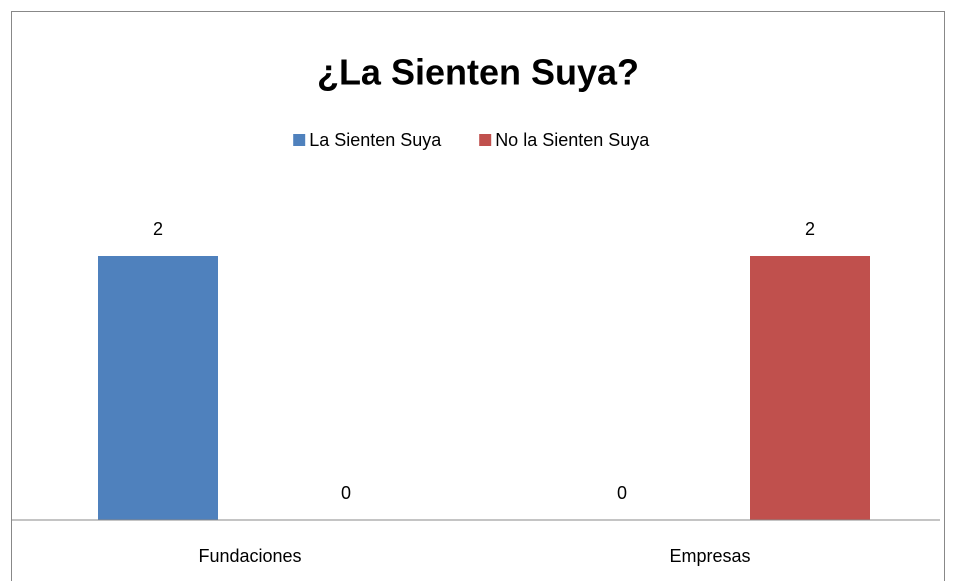  Describe the element at coordinates (249, 556) in the screenshot. I see `x-tick-label: Fundaciones` at that location.